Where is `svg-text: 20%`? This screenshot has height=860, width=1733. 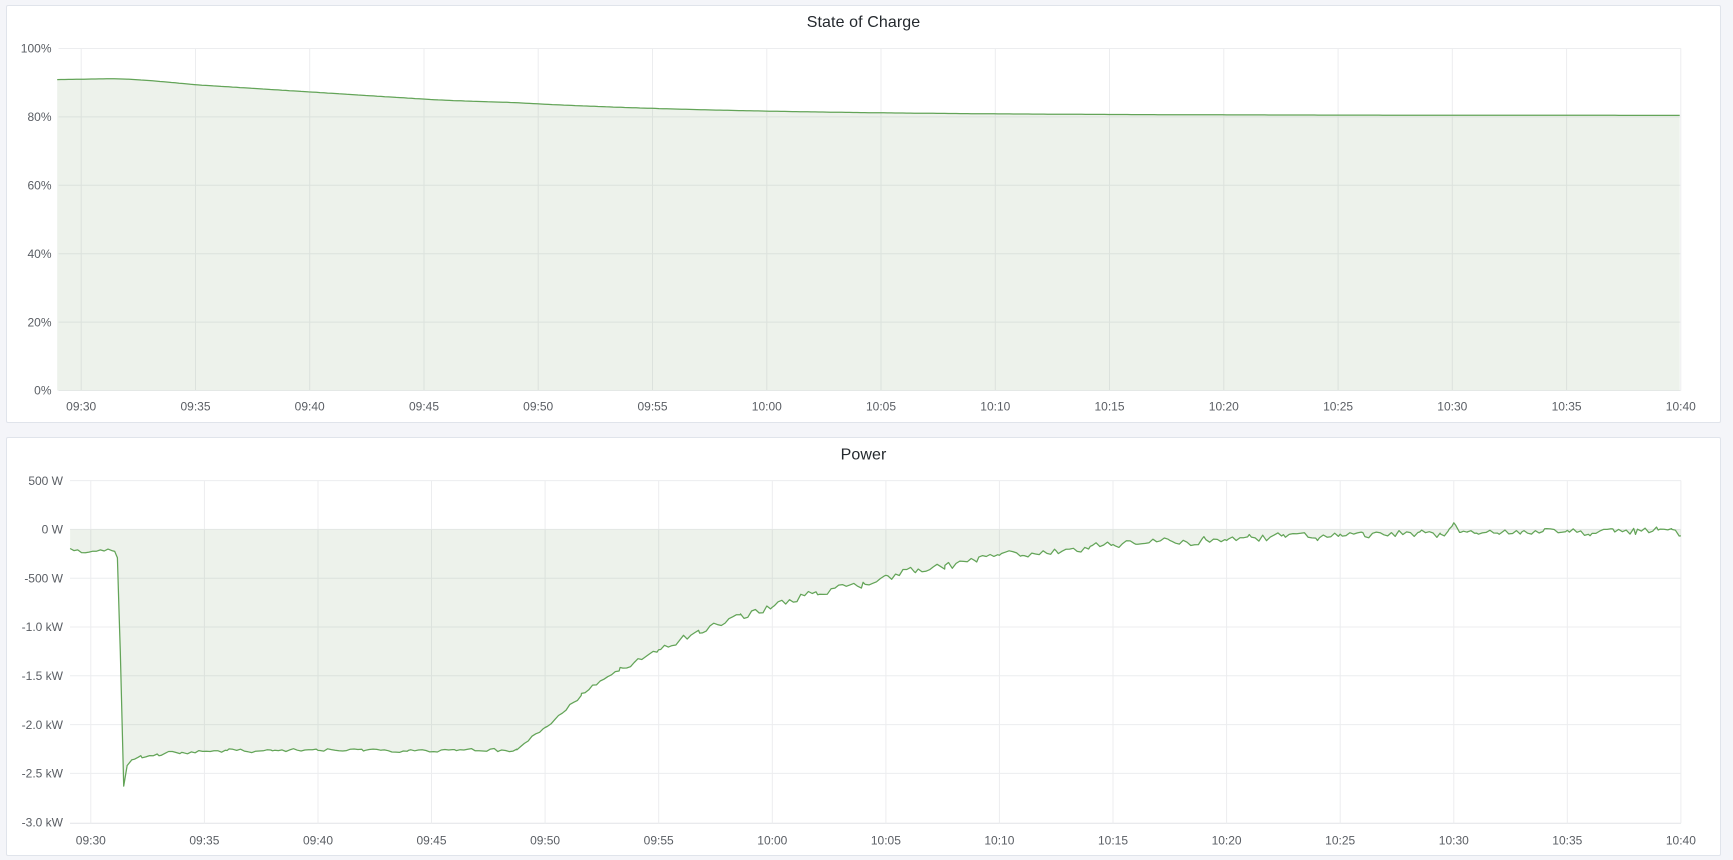 svg-text: 20% is located at coordinates (39, 322).